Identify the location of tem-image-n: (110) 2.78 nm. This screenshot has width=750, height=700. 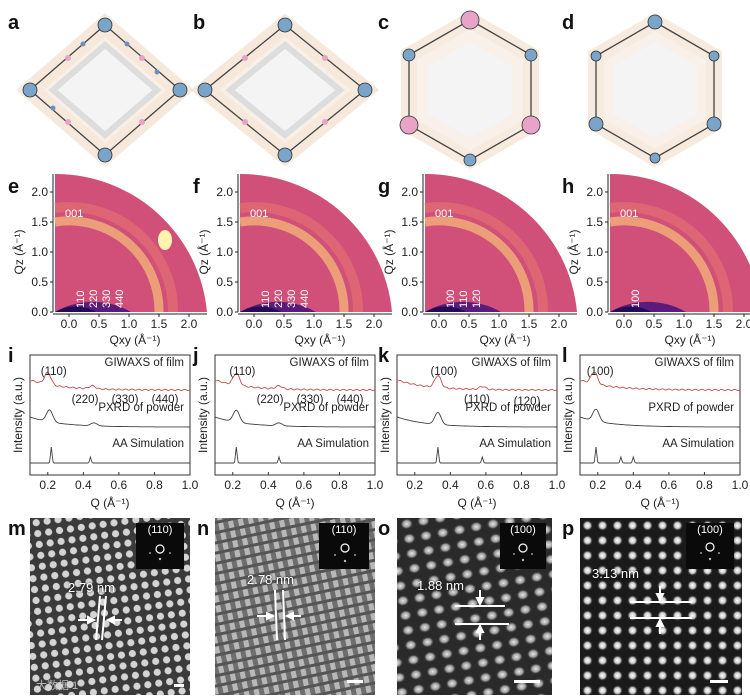
(295, 606).